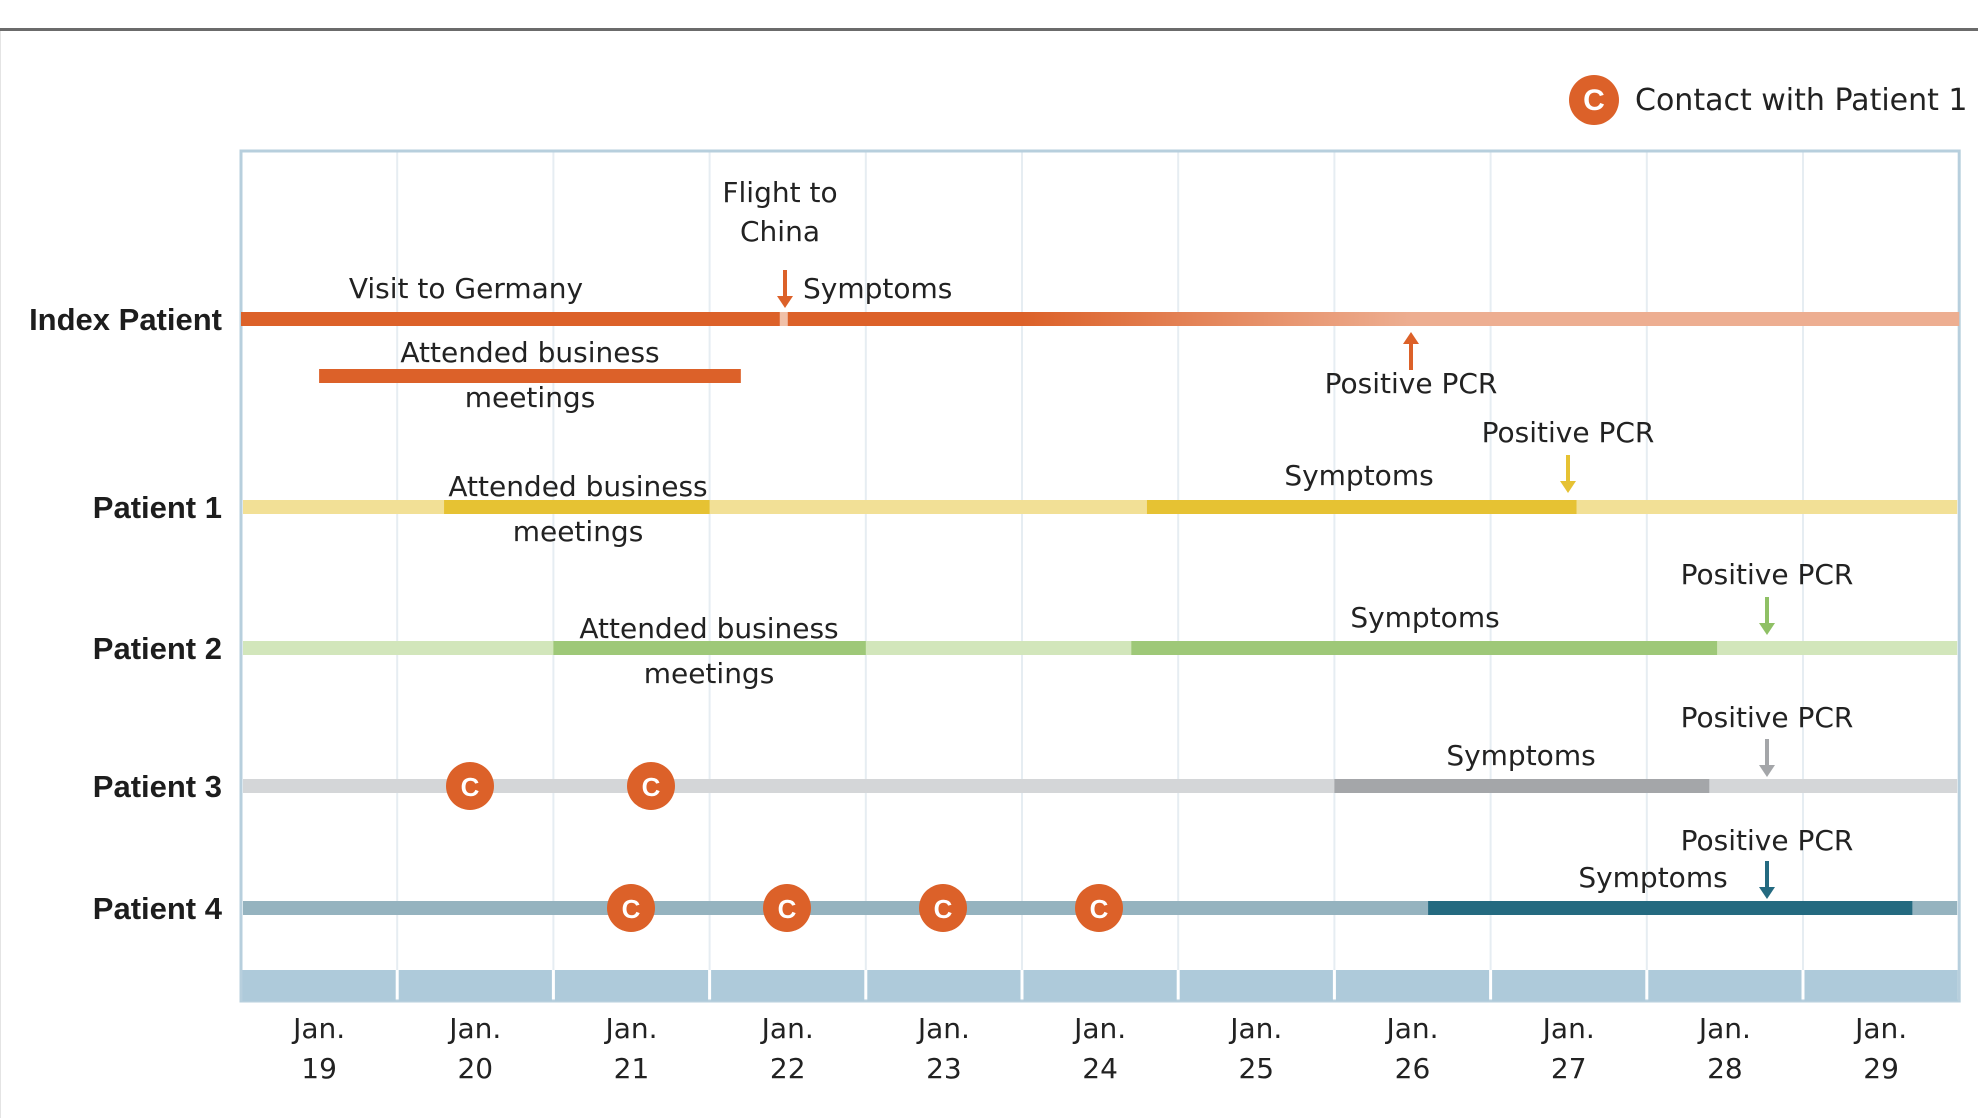  What do you see at coordinates (530, 376) in the screenshot?
I see `sub-bar-business-meetings` at bounding box center [530, 376].